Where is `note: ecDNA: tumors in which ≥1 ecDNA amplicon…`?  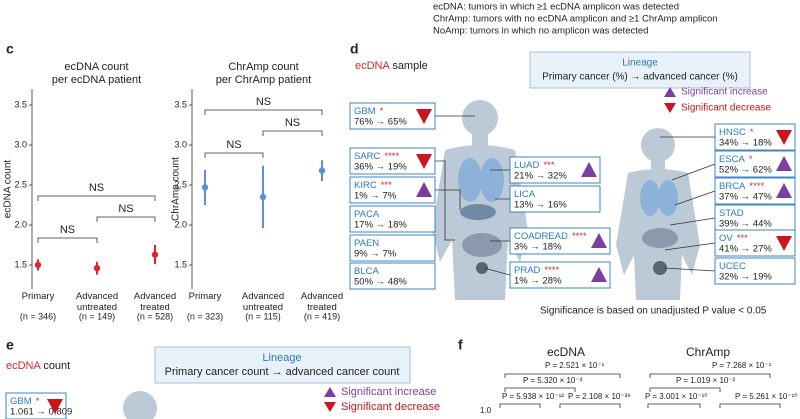 note: ecDNA: tumors in which ≥1 ecDNA amplicon… is located at coordinates (556, 7).